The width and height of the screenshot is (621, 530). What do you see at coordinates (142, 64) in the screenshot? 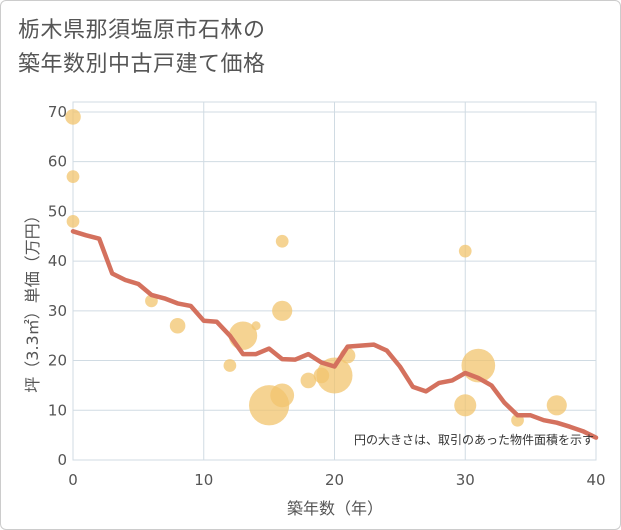
I see `chart-title-line2: 築年数別中古戸建て価格` at bounding box center [142, 64].